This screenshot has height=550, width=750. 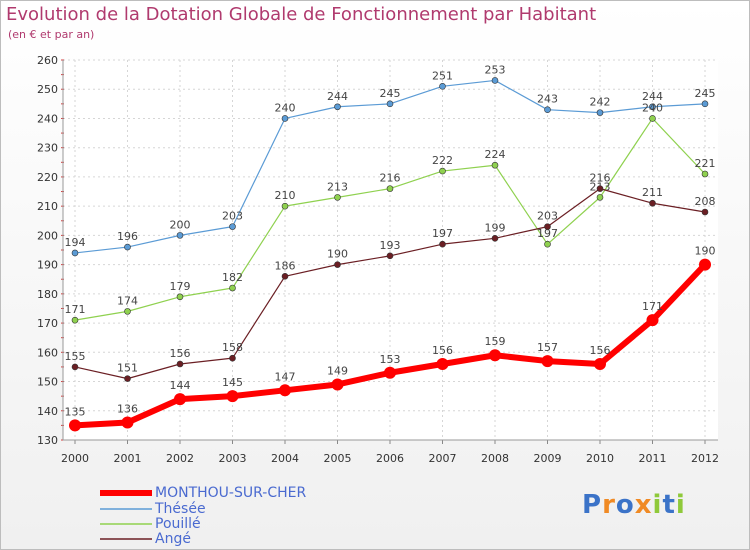 What do you see at coordinates (495, 154) in the screenshot?
I see `data-label: 224` at bounding box center [495, 154].